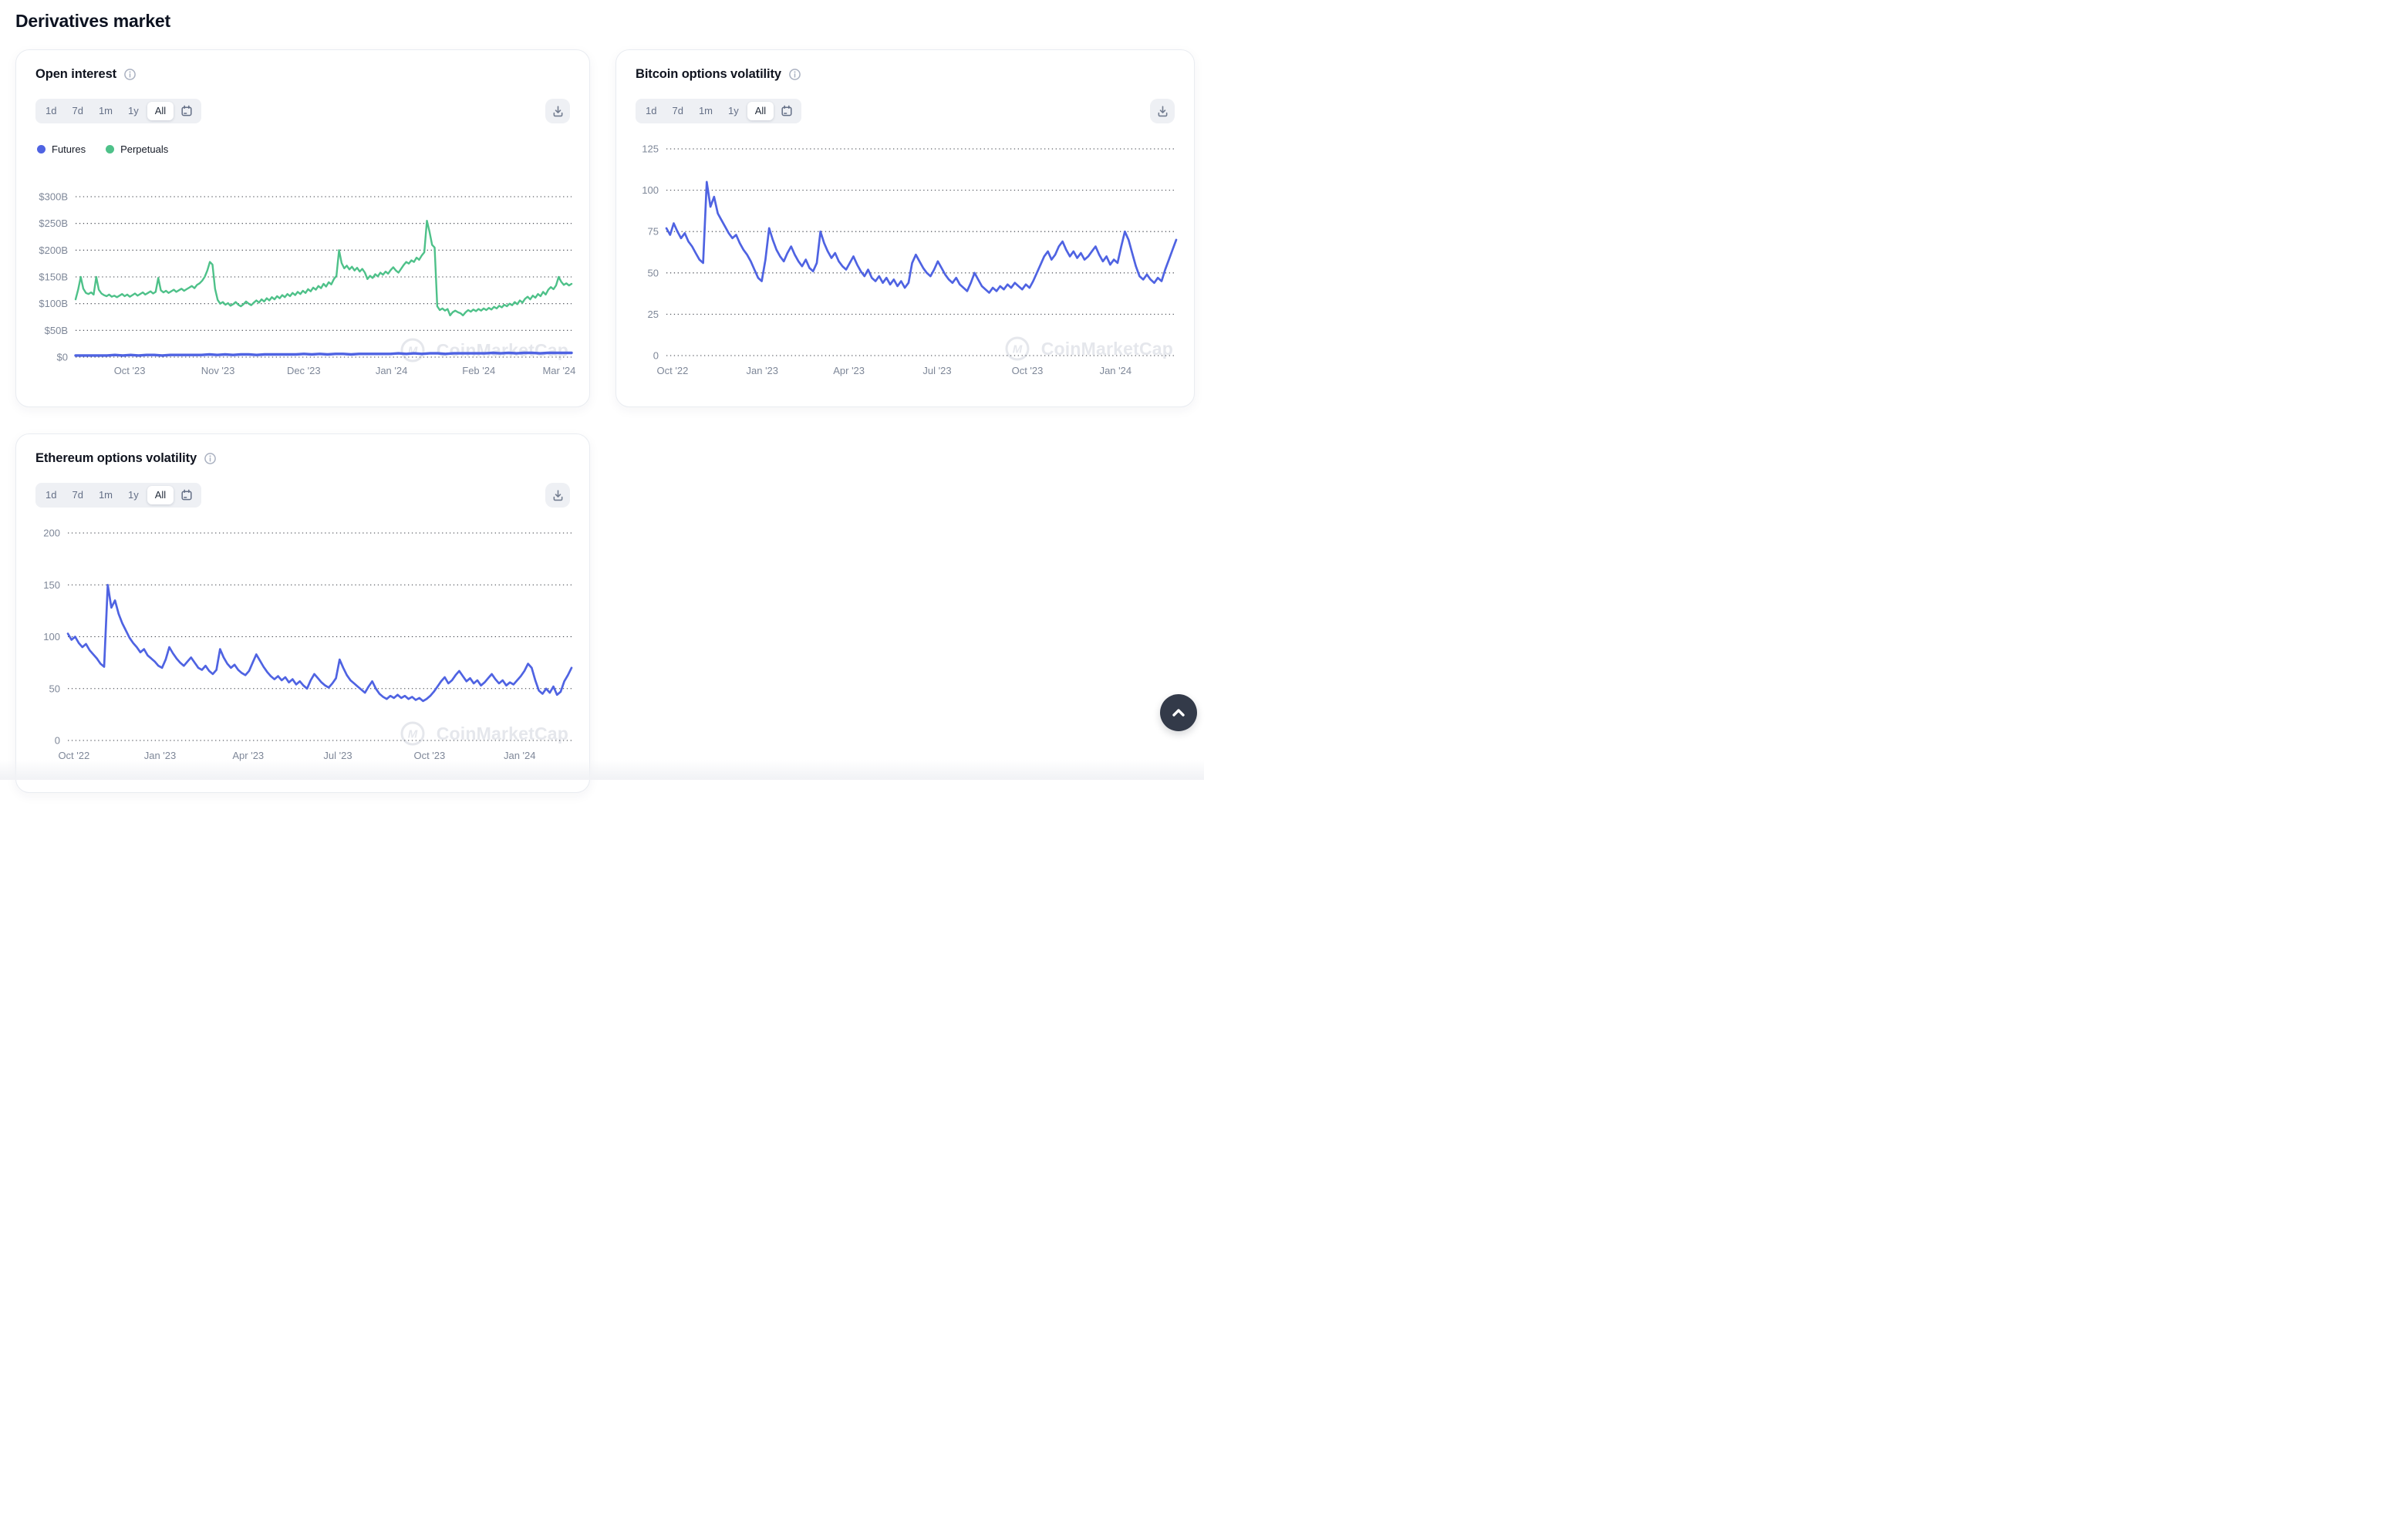 The image size is (2408, 1538). What do you see at coordinates (53, 223) in the screenshot?
I see `y-axis-label: $250B` at bounding box center [53, 223].